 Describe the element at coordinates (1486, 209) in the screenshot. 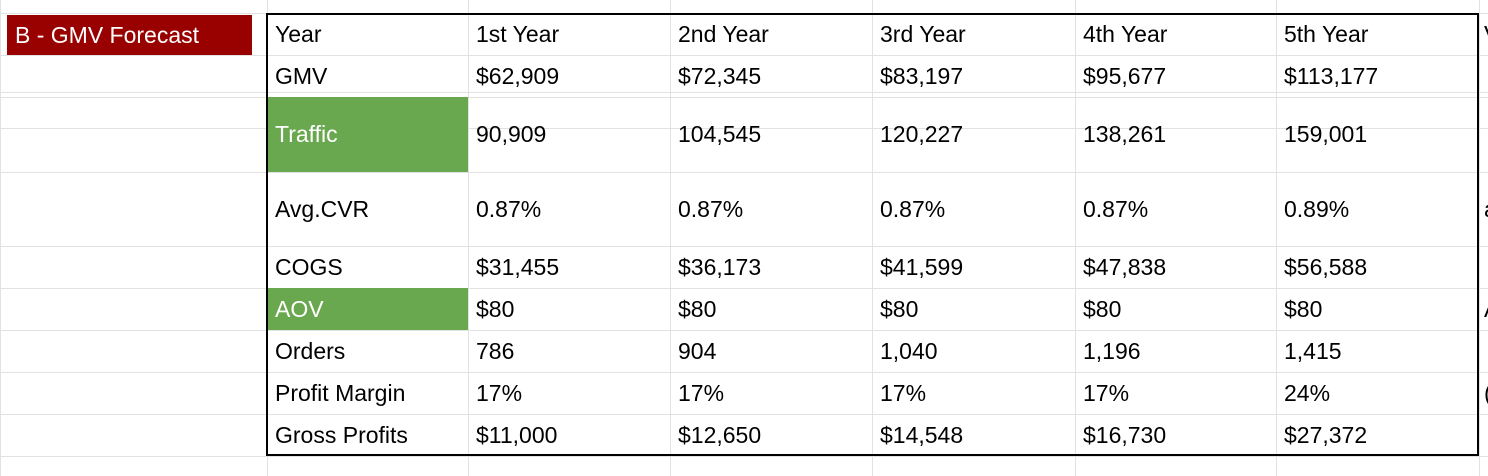

I see `cutoff-text: a` at that location.